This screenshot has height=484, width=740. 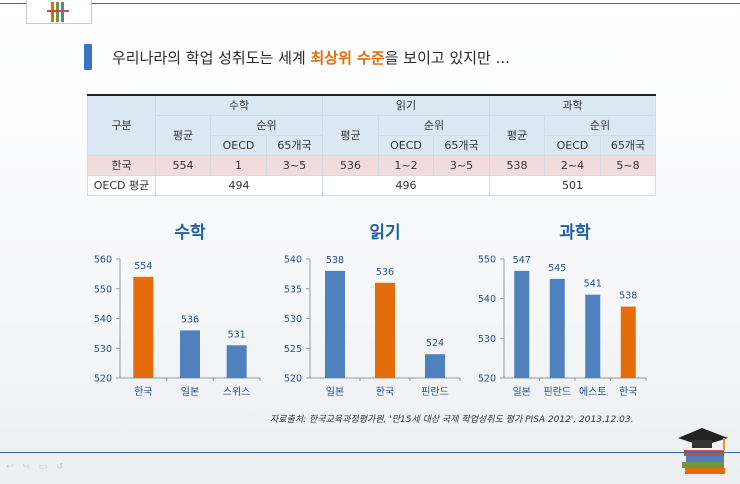 I want to click on science-bar-chart: 과학 520 530 540 550 547 일본 545 핀란드 541 에스토 538 한국, so click(x=562, y=310).